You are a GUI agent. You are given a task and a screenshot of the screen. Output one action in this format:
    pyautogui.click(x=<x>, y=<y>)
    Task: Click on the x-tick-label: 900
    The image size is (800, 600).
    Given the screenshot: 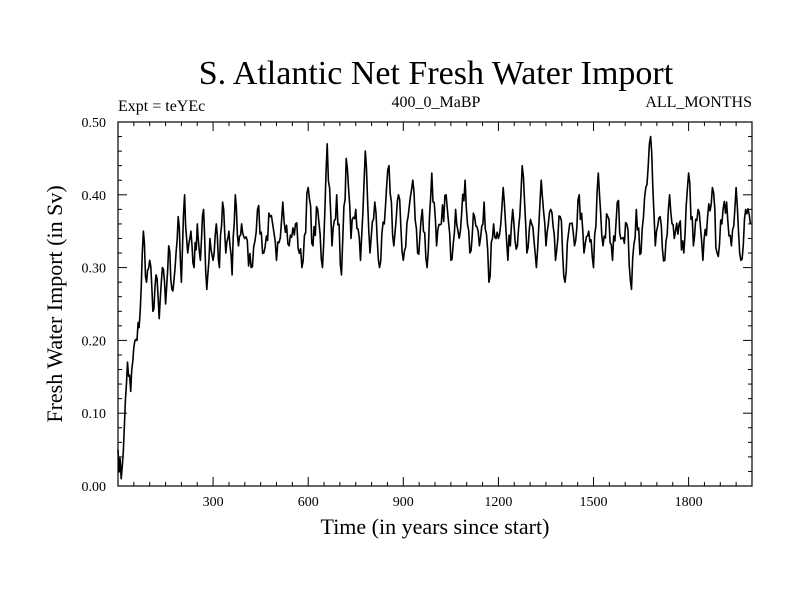 What is the action you would take?
    pyautogui.click(x=403, y=502)
    